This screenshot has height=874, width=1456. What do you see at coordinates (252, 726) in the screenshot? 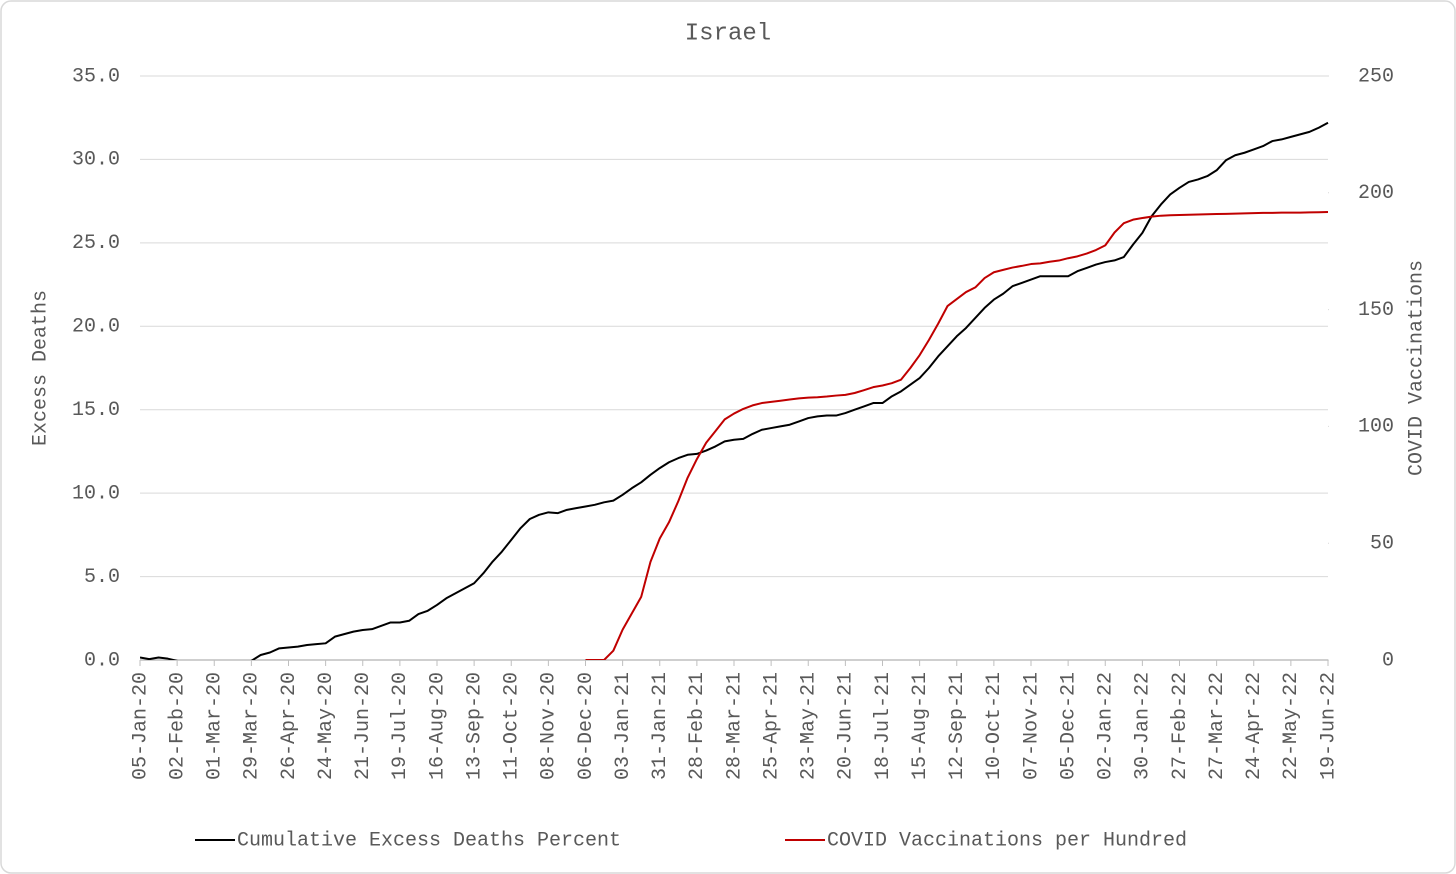
I see `x-tick-label: 29-Mar-20` at bounding box center [252, 726].